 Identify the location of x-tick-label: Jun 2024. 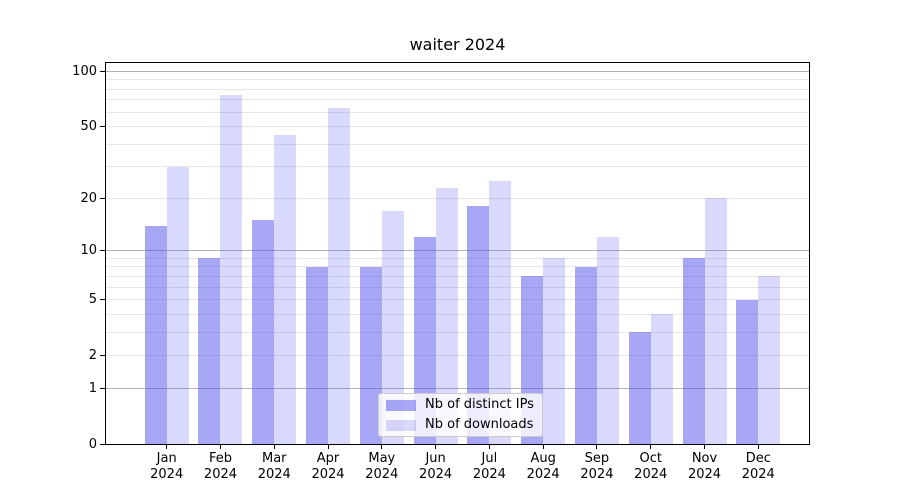
(436, 467).